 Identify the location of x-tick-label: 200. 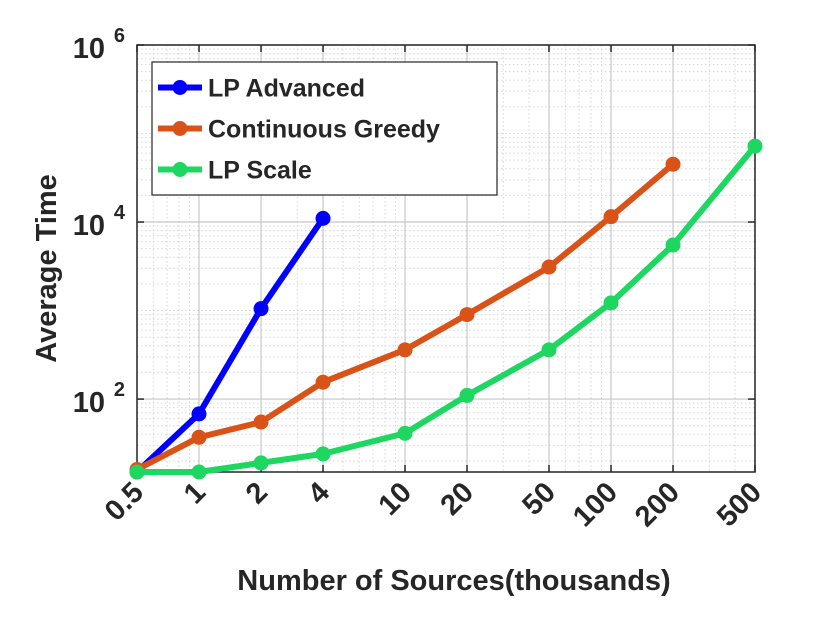
(657, 504).